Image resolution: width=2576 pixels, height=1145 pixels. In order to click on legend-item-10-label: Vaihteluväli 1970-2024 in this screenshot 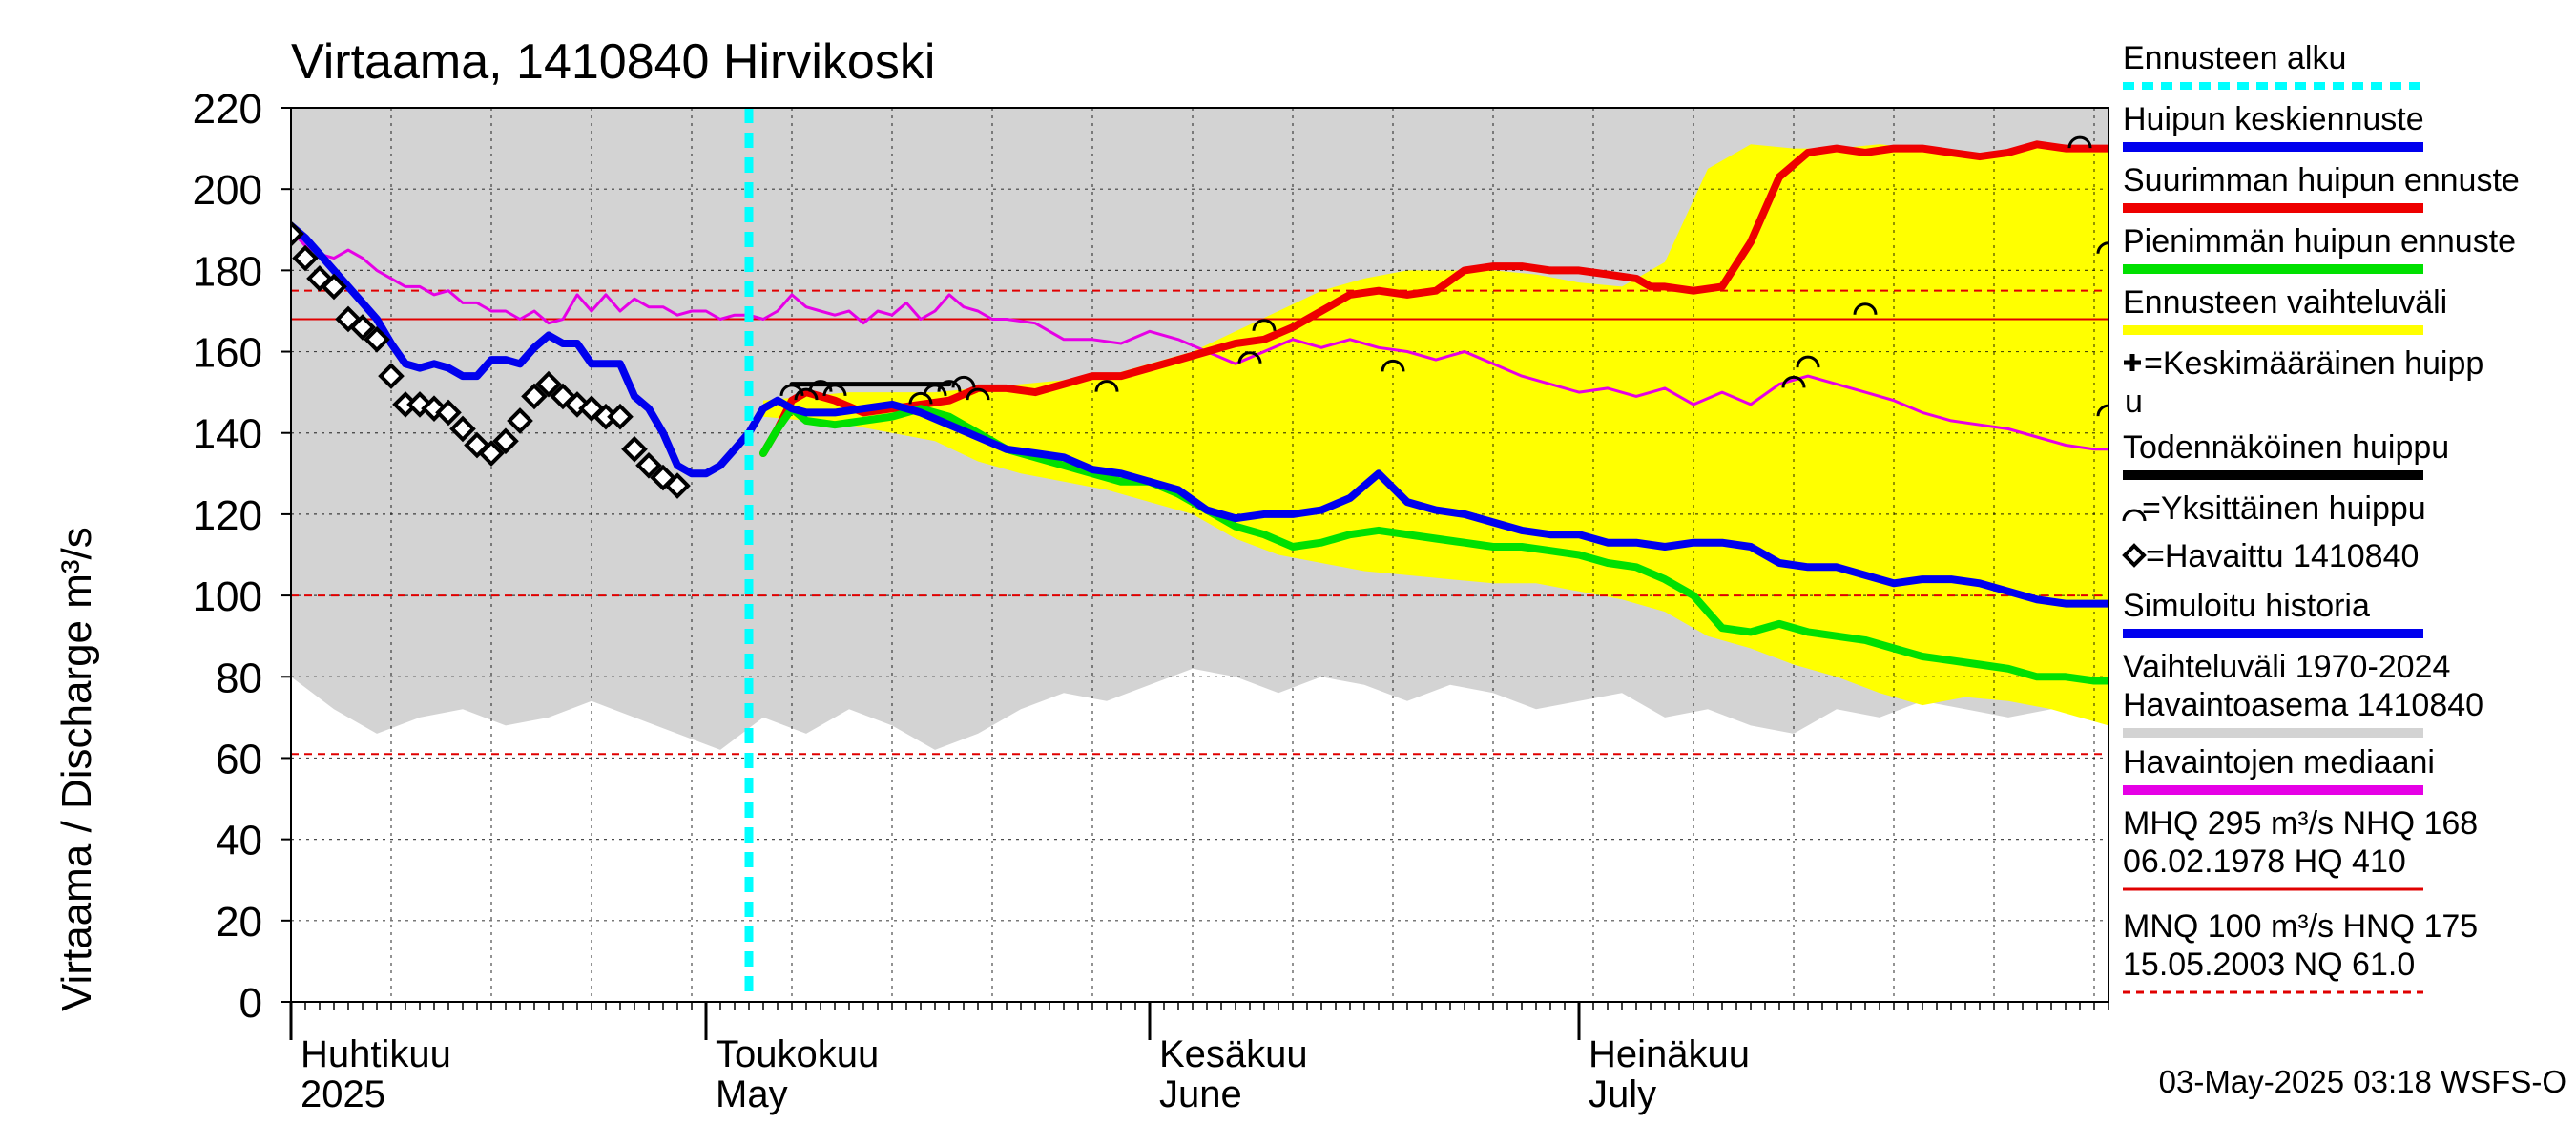, I will do `click(2286, 667)`.